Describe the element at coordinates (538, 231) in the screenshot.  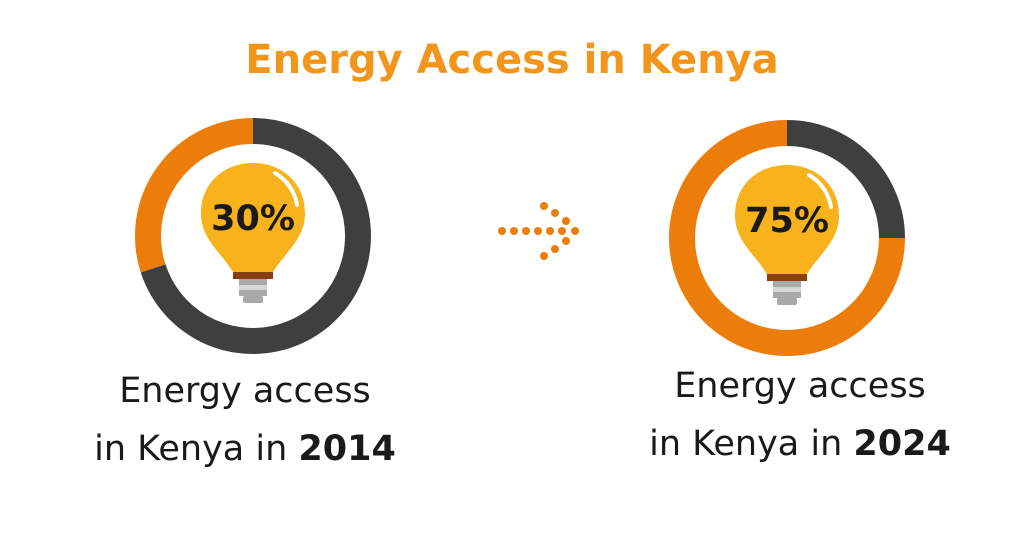
I see `dotted-arrow-right-icon` at that location.